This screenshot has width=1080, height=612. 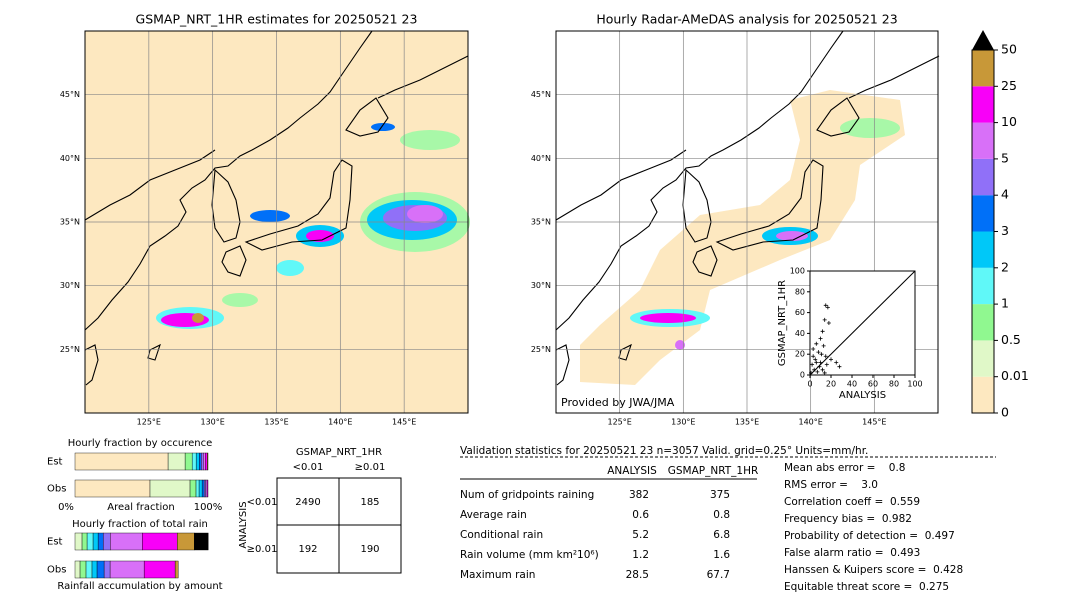 What do you see at coordinates (852, 553) in the screenshot?
I see `score: False alarm ratio = 0.493` at bounding box center [852, 553].